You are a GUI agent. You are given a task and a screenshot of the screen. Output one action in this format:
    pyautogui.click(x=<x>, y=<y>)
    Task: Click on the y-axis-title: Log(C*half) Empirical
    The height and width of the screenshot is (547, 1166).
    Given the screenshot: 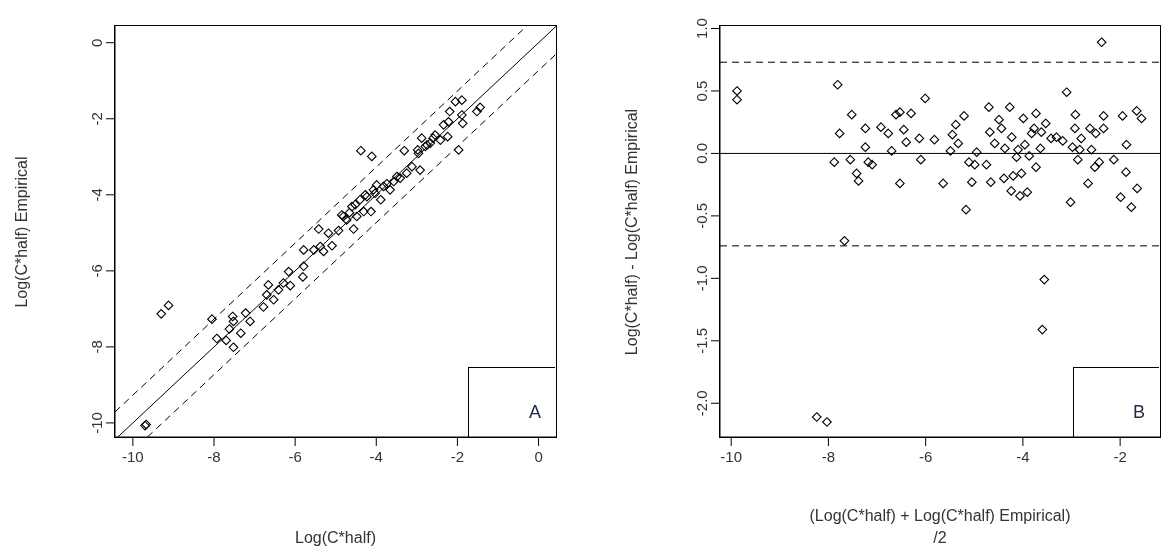 What is the action you would take?
    pyautogui.click(x=22, y=231)
    